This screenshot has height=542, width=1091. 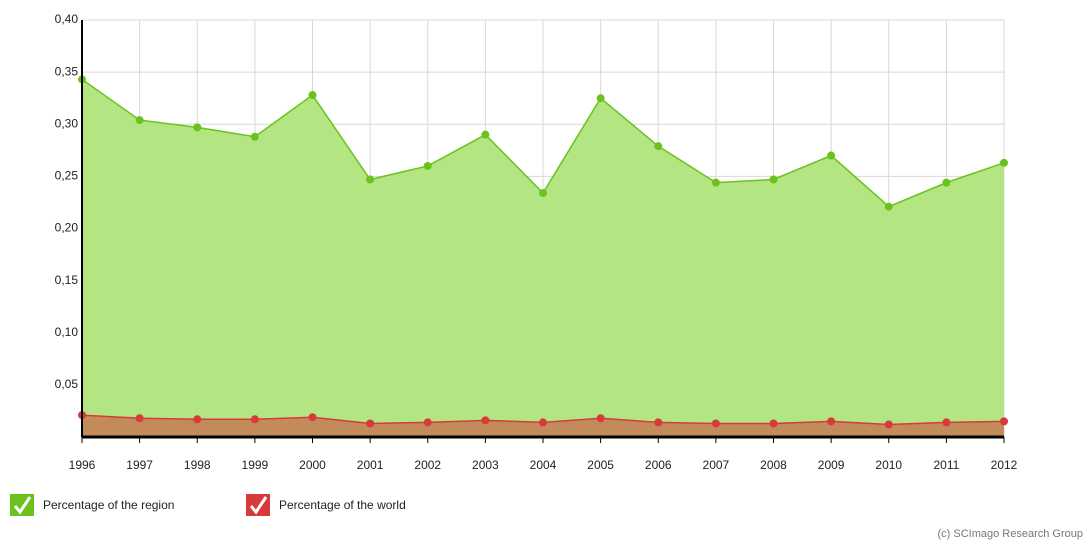 I want to click on x-tick-label: 1999, so click(x=255, y=465).